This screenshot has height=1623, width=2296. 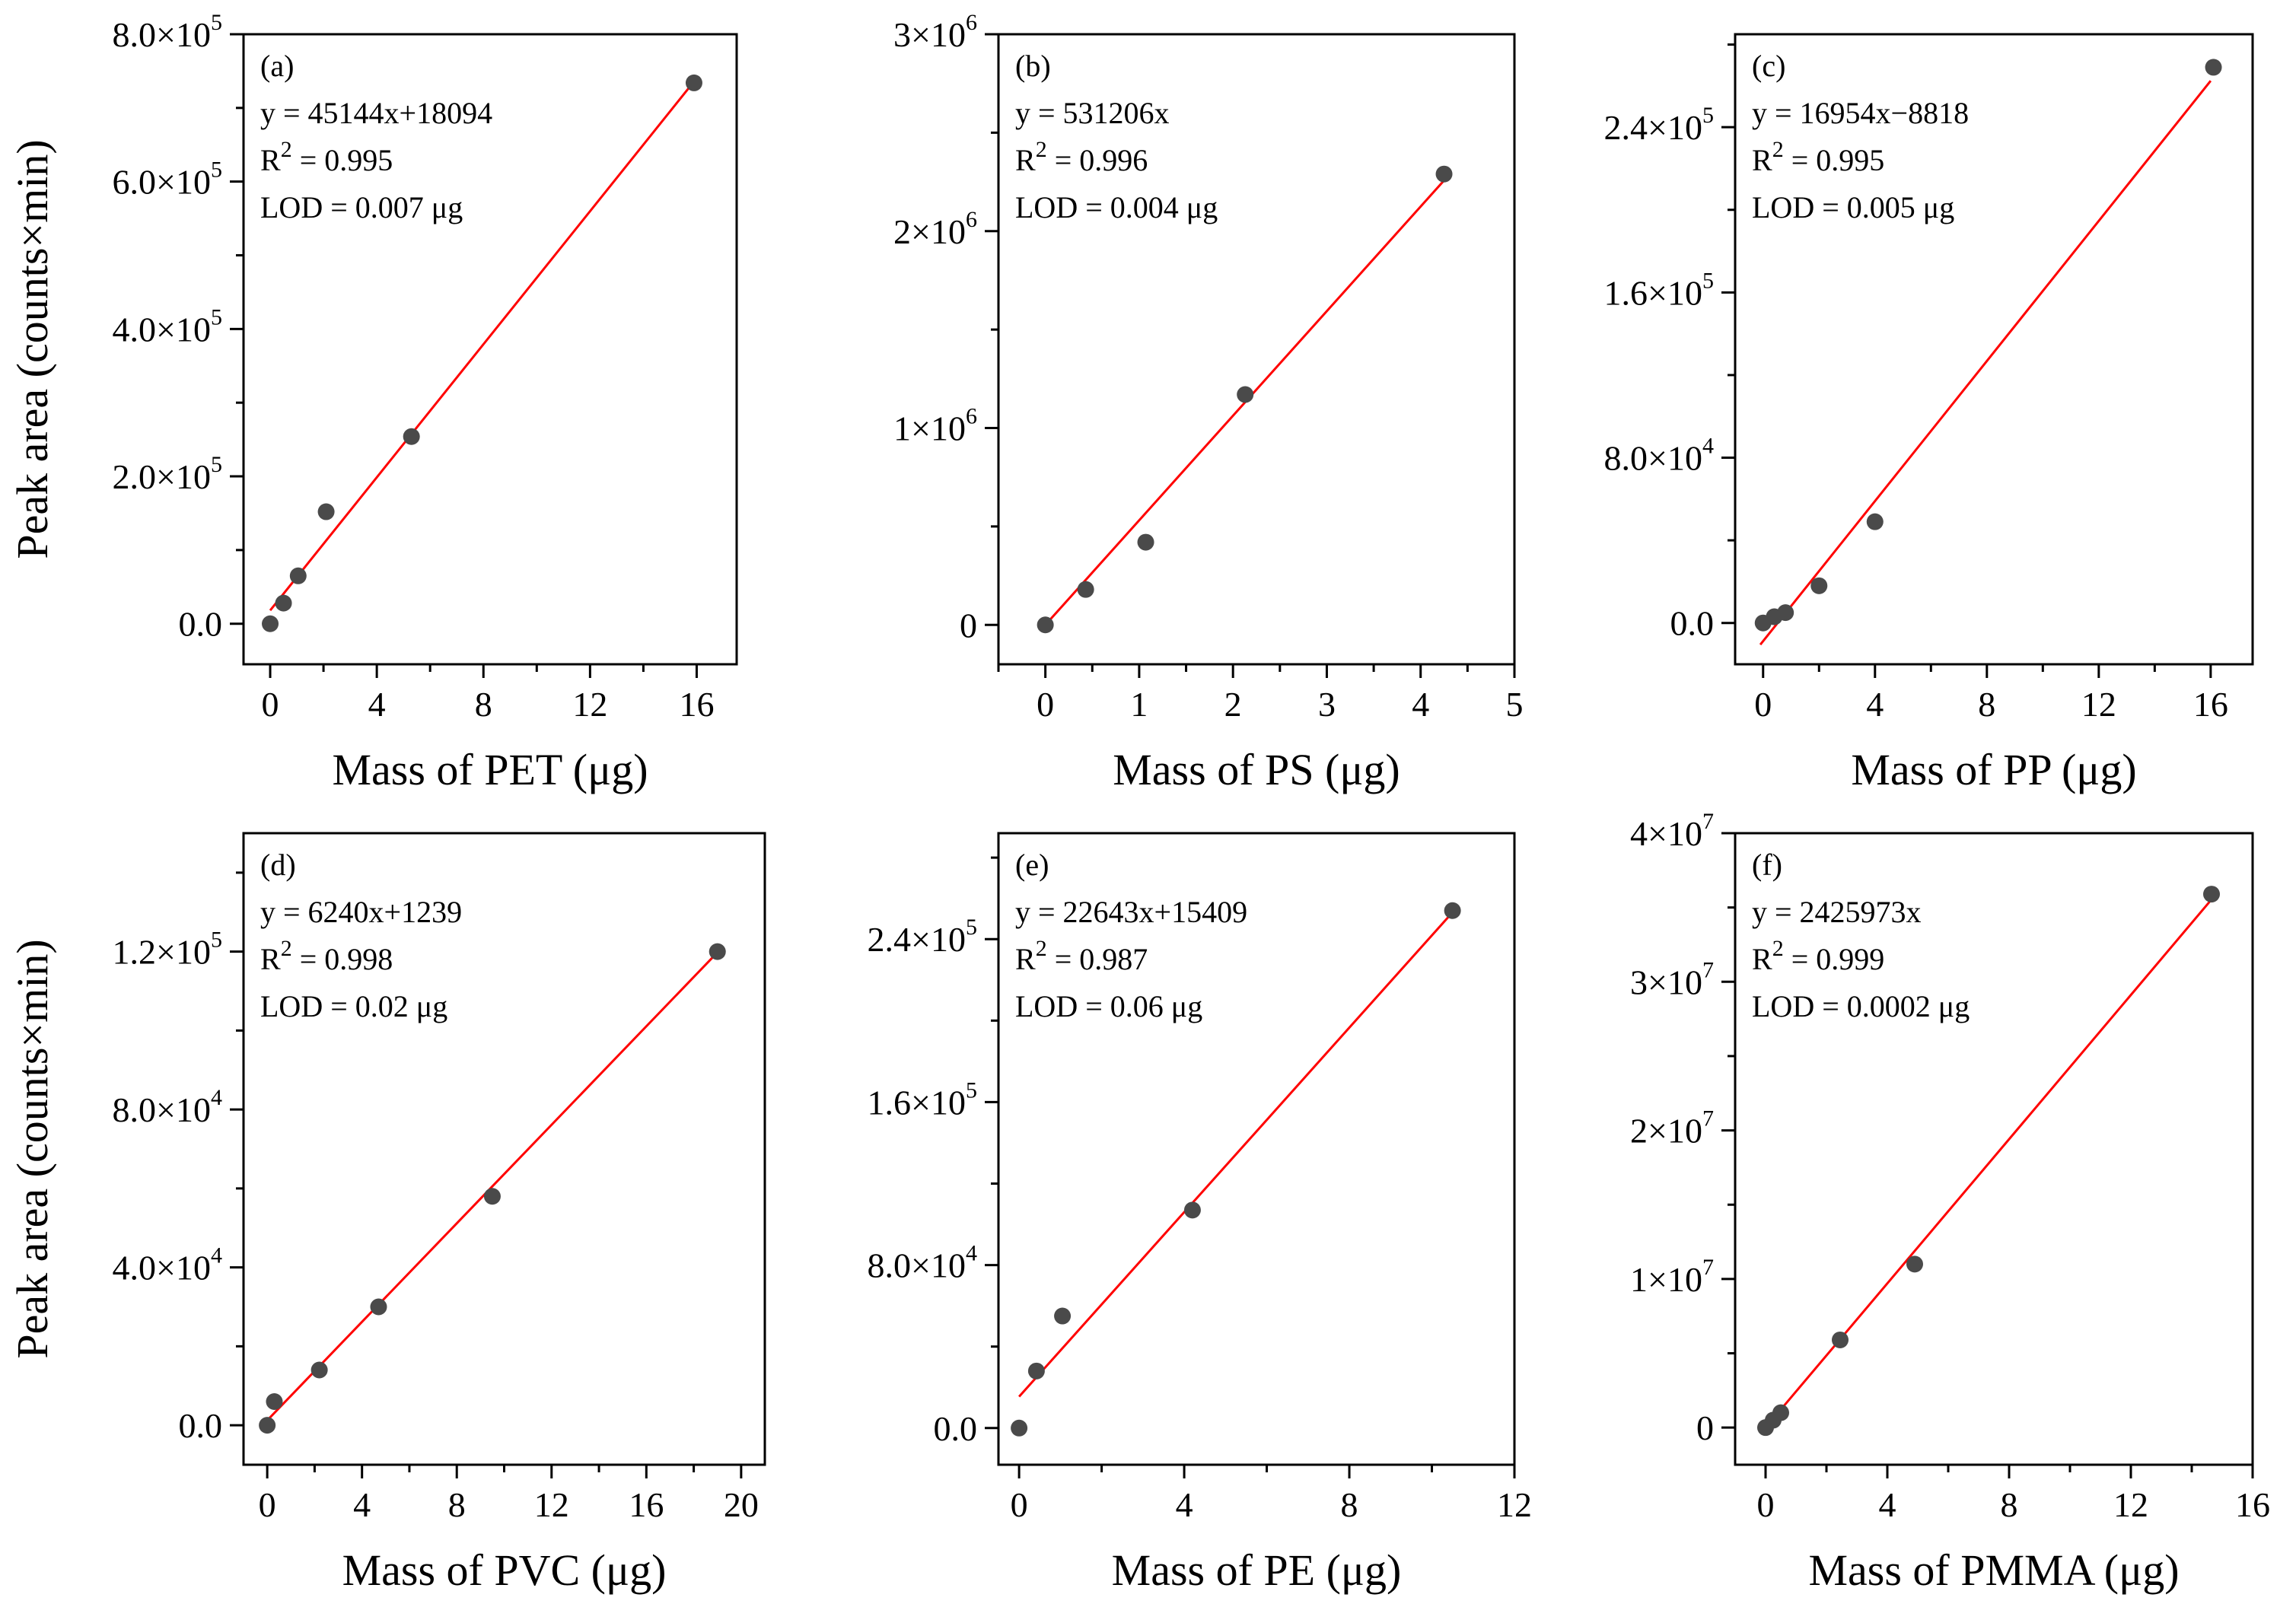 What do you see at coordinates (167, 326) in the screenshot?
I see `y-tick-label: 4.0×10⁵` at bounding box center [167, 326].